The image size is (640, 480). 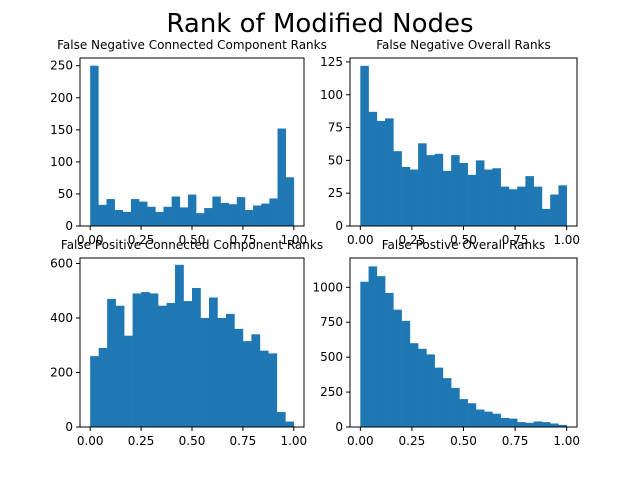 I want to click on y-tick-label: 750, so click(x=331, y=322).